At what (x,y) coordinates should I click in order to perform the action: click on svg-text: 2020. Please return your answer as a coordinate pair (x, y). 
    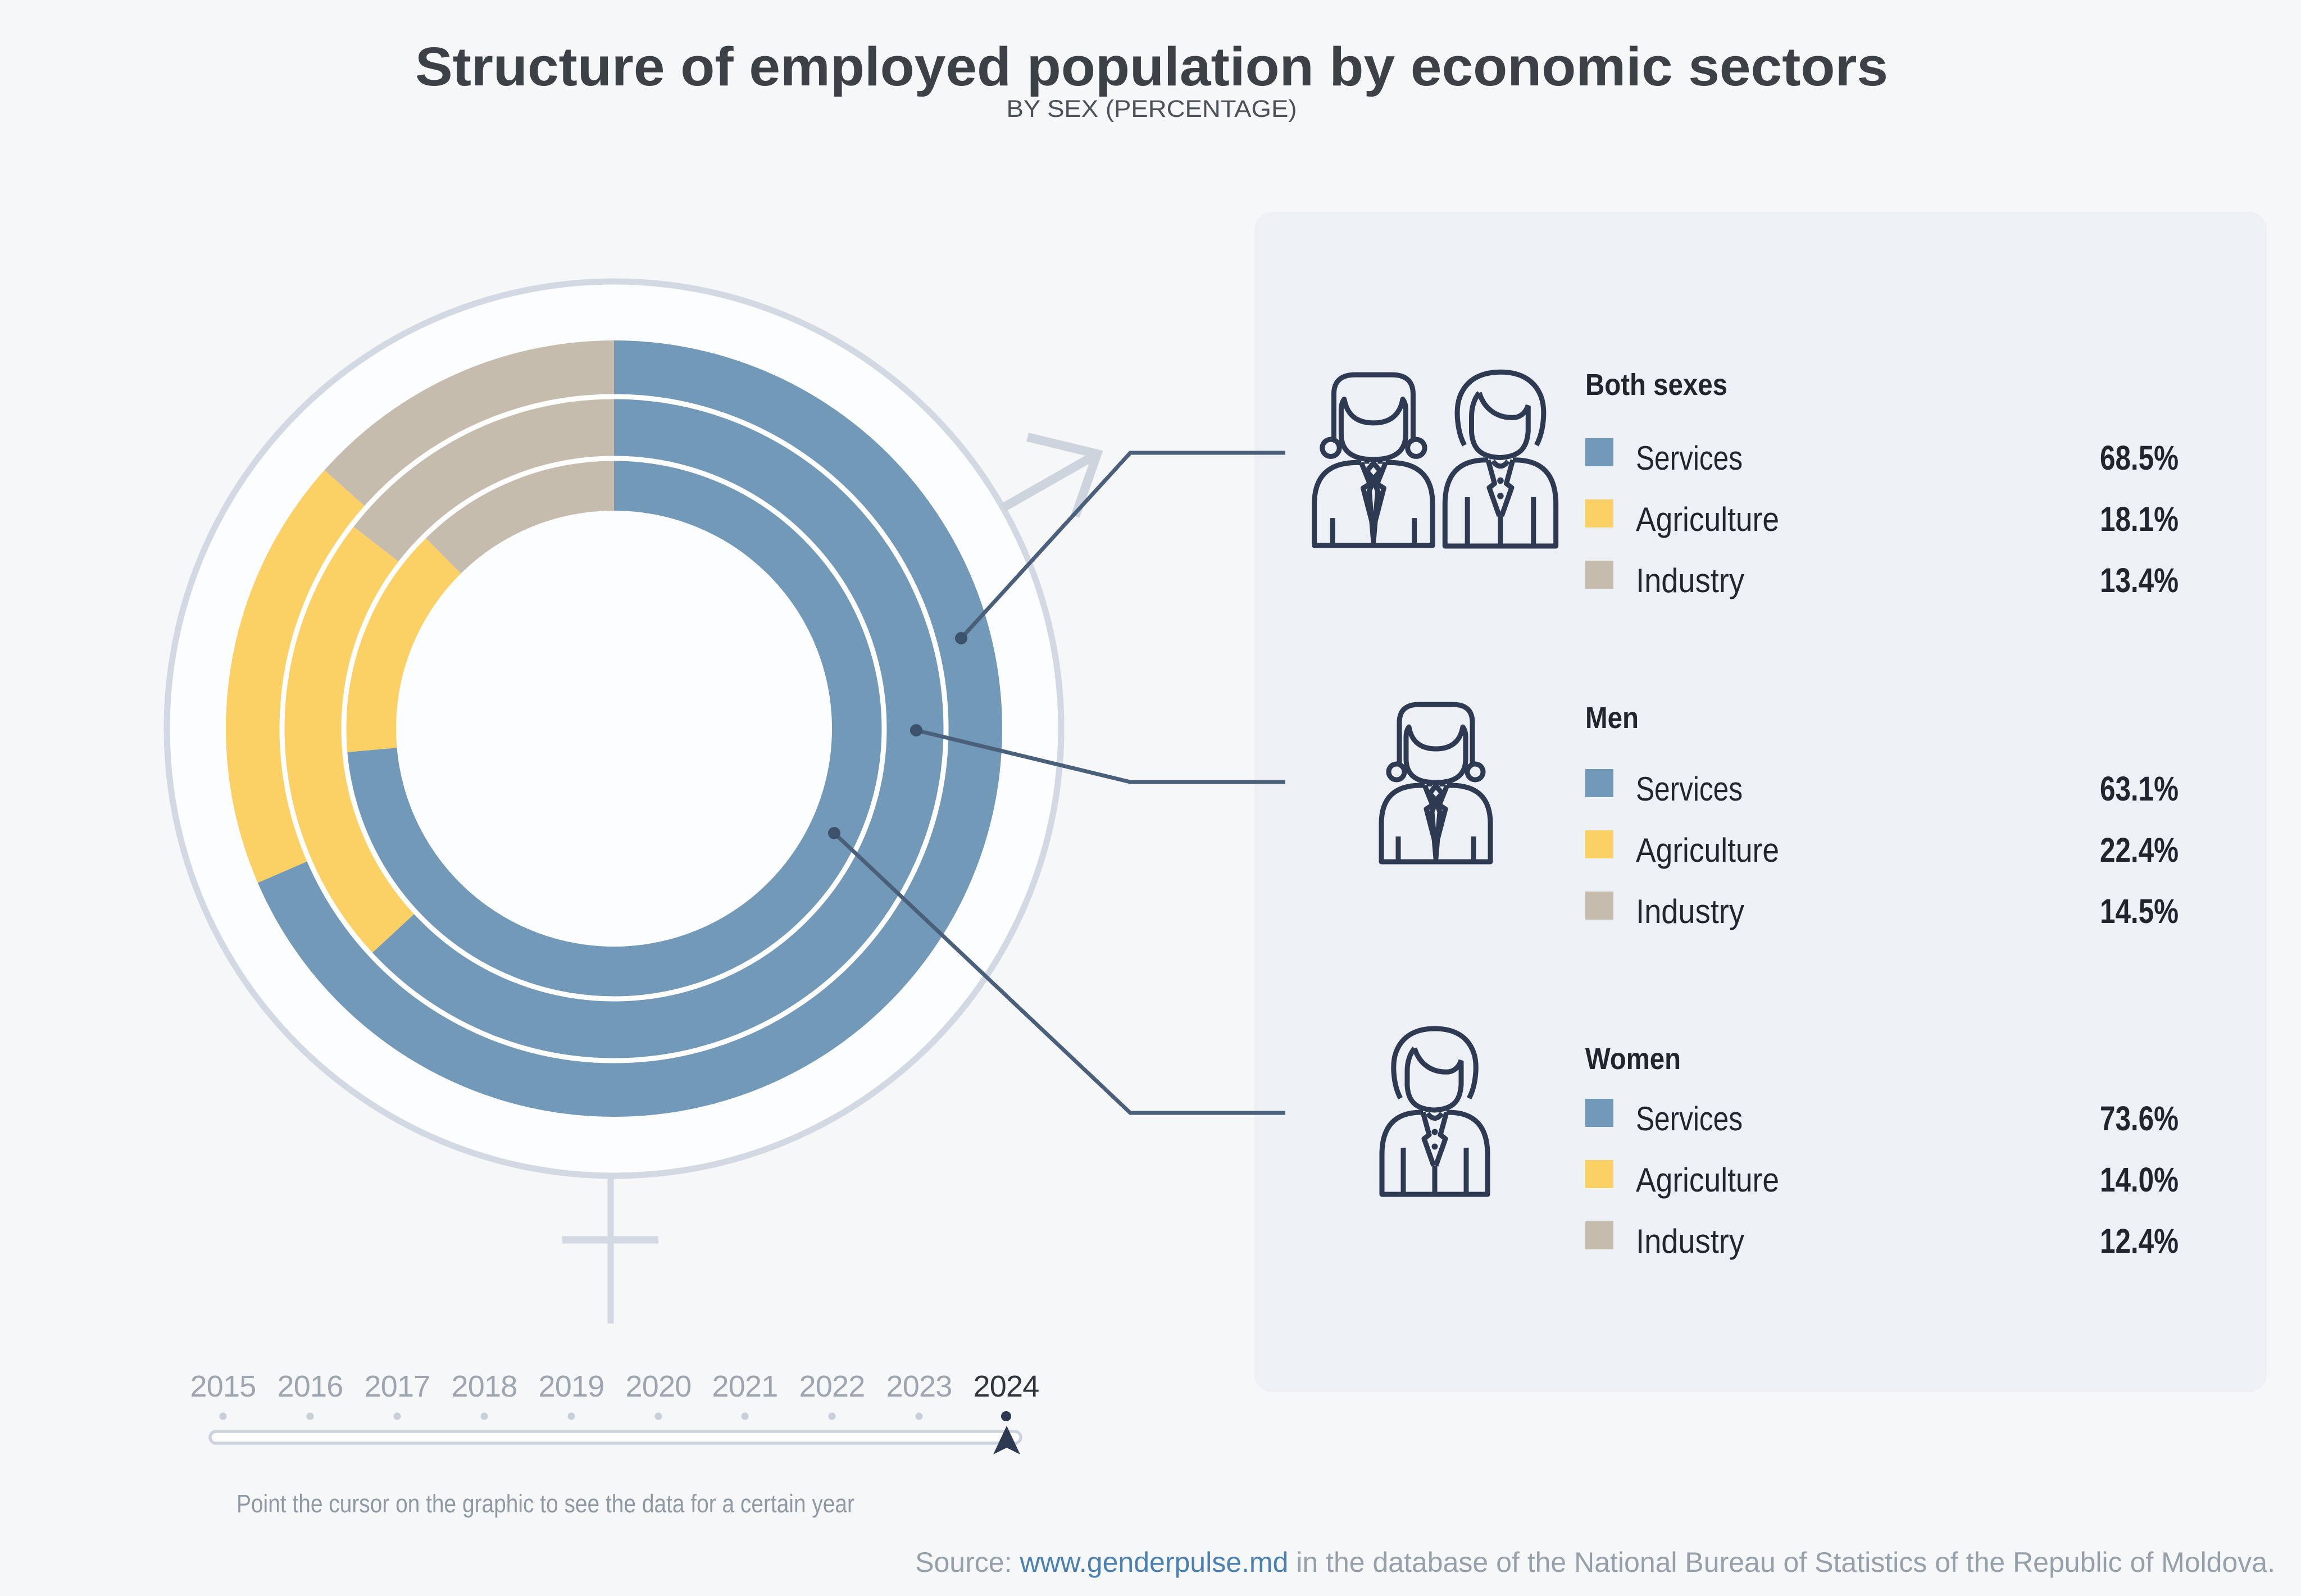
    Looking at the image, I should click on (659, 1386).